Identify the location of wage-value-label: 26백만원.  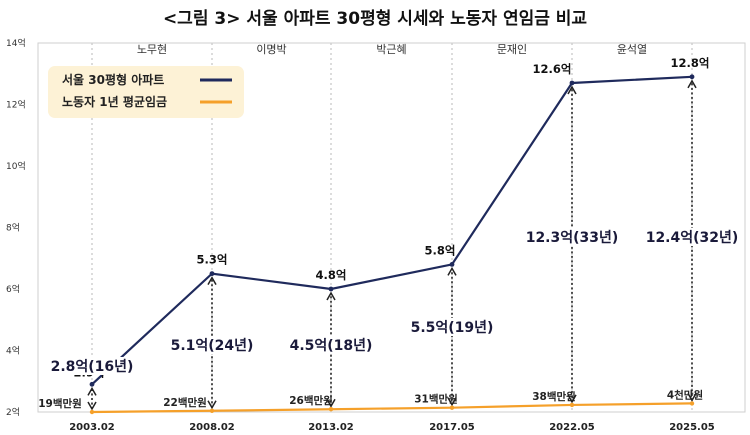
(311, 400).